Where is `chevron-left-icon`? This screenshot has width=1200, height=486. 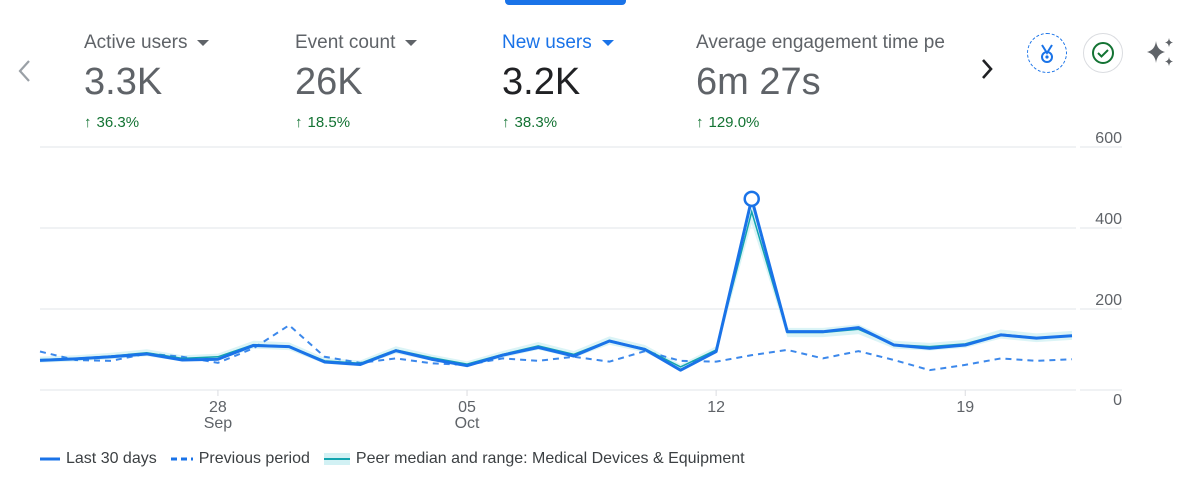 chevron-left-icon is located at coordinates (25, 74).